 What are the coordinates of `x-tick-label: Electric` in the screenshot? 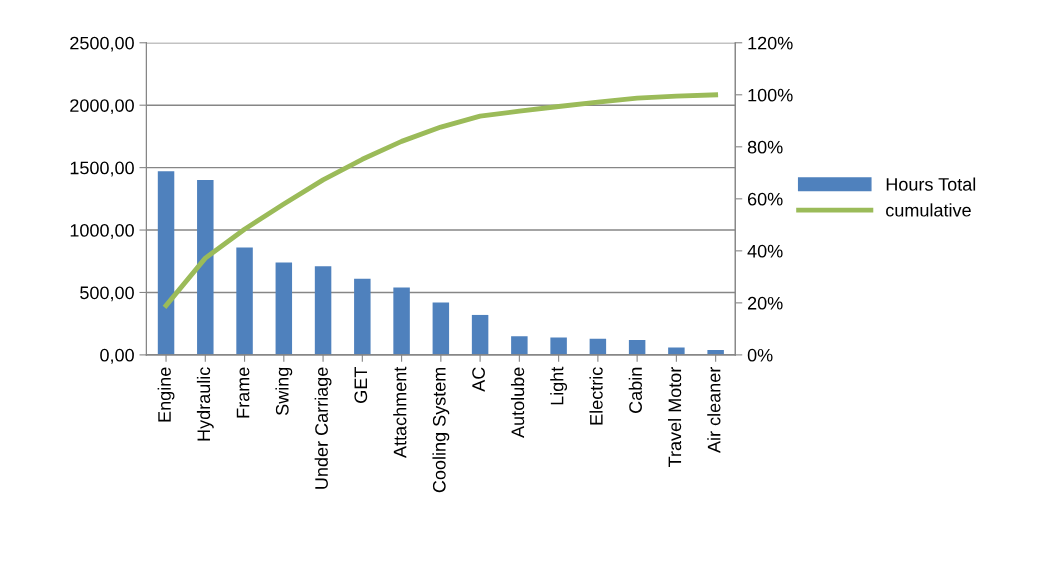 It's located at (596, 396).